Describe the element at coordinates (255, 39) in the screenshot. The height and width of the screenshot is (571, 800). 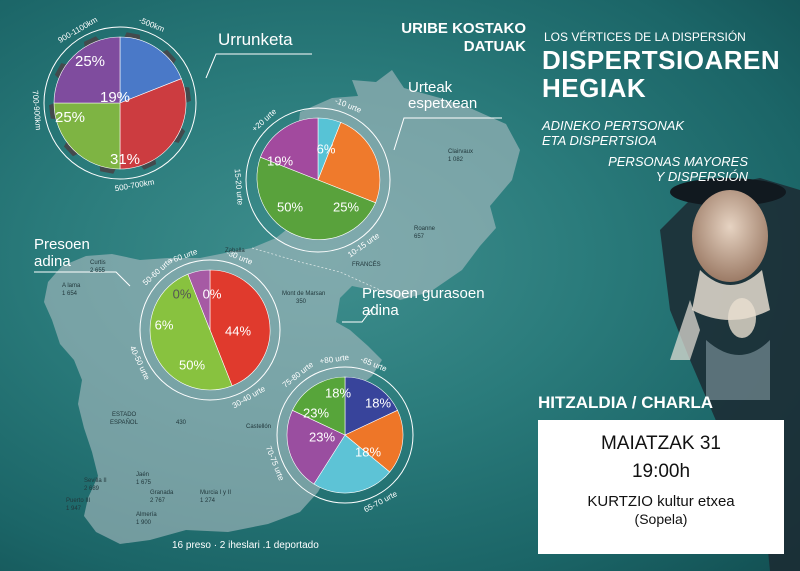
I see `chart-title-urrunketa: Urrunketa` at that location.